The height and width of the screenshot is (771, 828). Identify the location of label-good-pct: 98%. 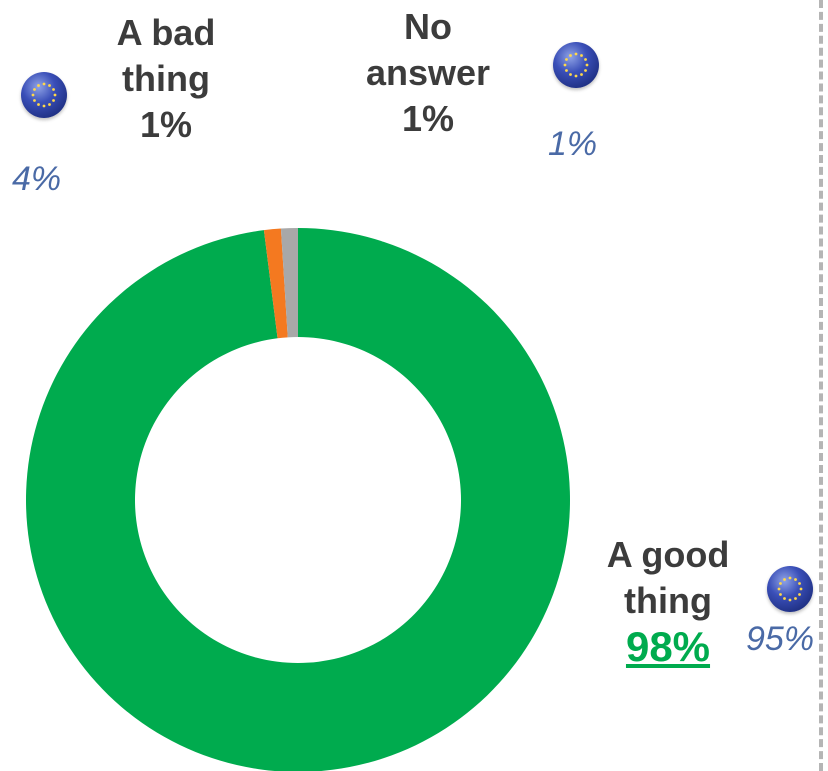
(668, 646).